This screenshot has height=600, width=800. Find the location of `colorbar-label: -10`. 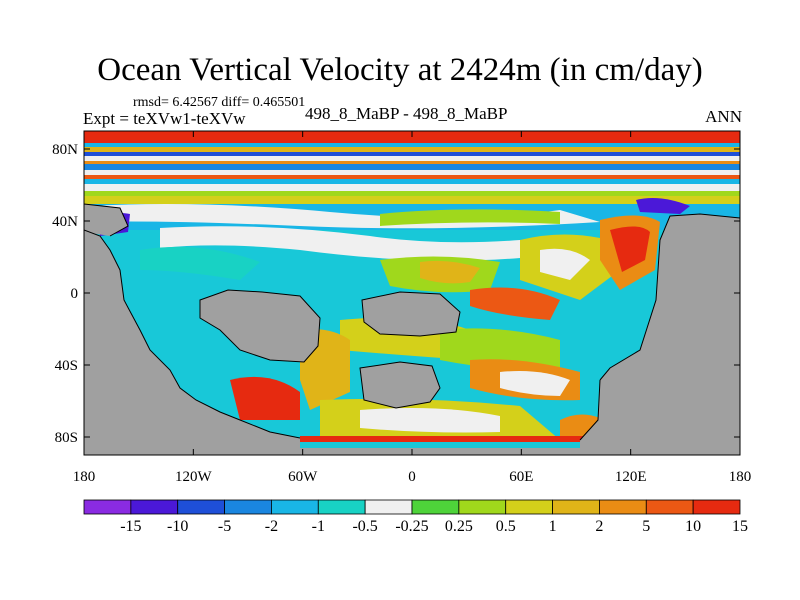

colorbar-label: -10 is located at coordinates (177, 526).